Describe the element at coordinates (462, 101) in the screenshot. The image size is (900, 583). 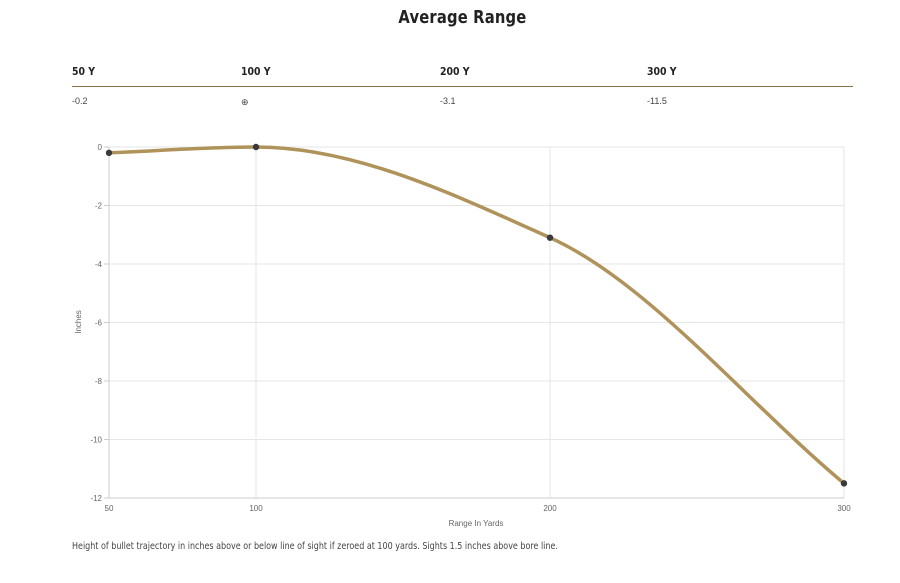
I see `range-table-values: -0.2 ⊕ -3.1 -11.5` at that location.